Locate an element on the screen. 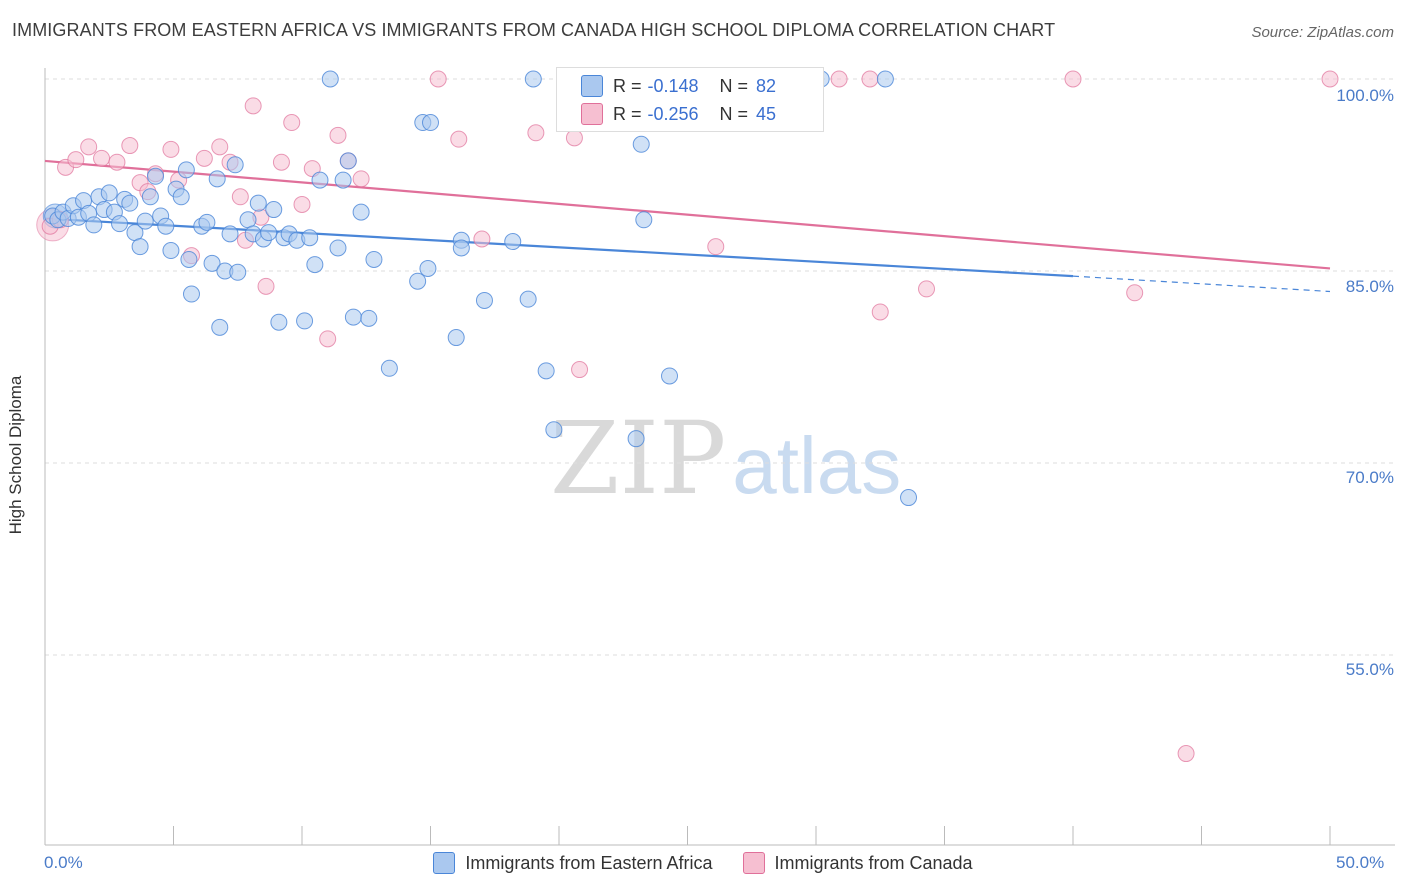 Image resolution: width=1406 pixels, height=892 pixels. trend-lines is located at coordinates (687, 226).